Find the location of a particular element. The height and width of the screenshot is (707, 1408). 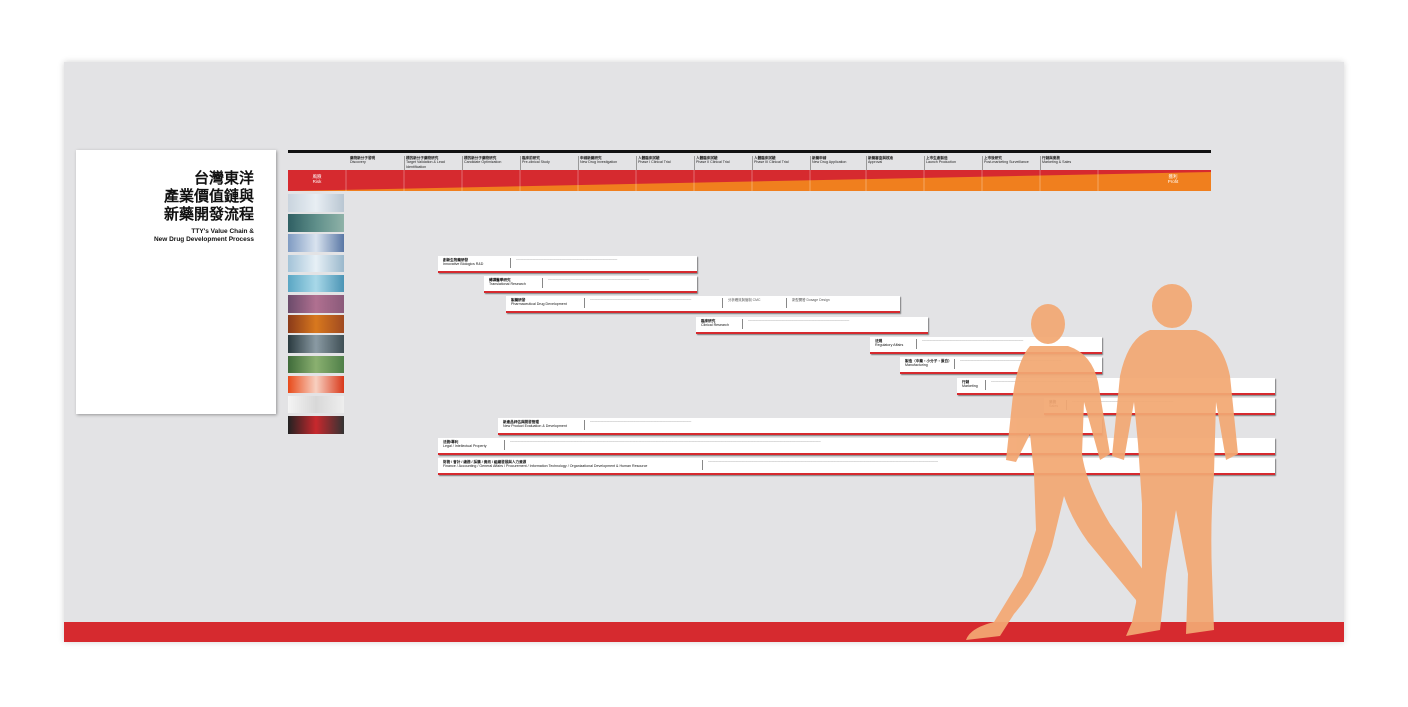

stage-marketing-sales: 行銷與業務 Marketing & Sales is located at coordinates (1057, 160).